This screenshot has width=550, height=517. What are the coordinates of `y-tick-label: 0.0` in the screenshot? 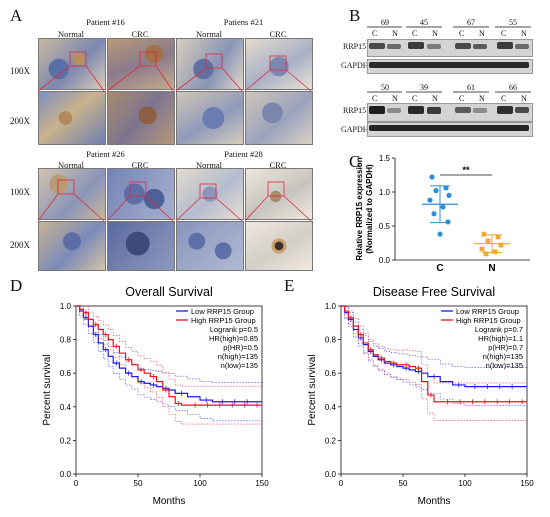 It's located at (331, 474).